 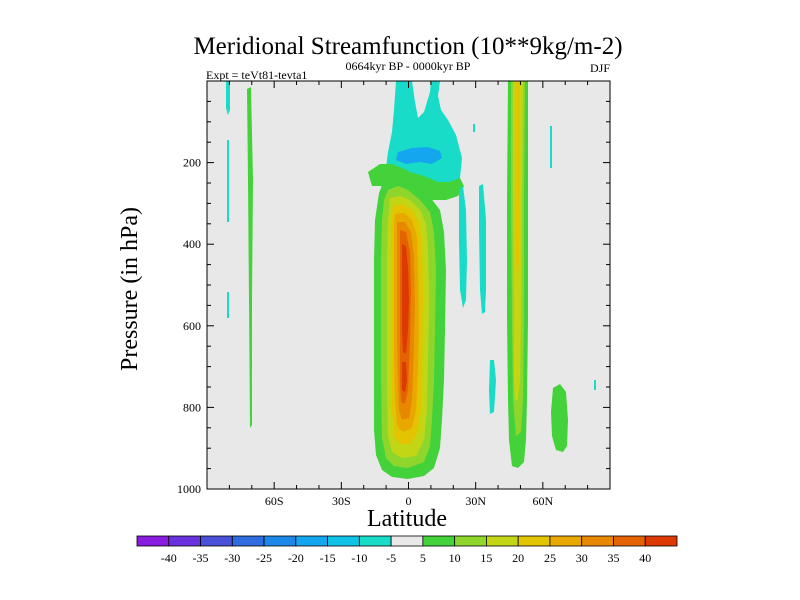 What do you see at coordinates (486, 558) in the screenshot?
I see `colorbar-label: 15` at bounding box center [486, 558].